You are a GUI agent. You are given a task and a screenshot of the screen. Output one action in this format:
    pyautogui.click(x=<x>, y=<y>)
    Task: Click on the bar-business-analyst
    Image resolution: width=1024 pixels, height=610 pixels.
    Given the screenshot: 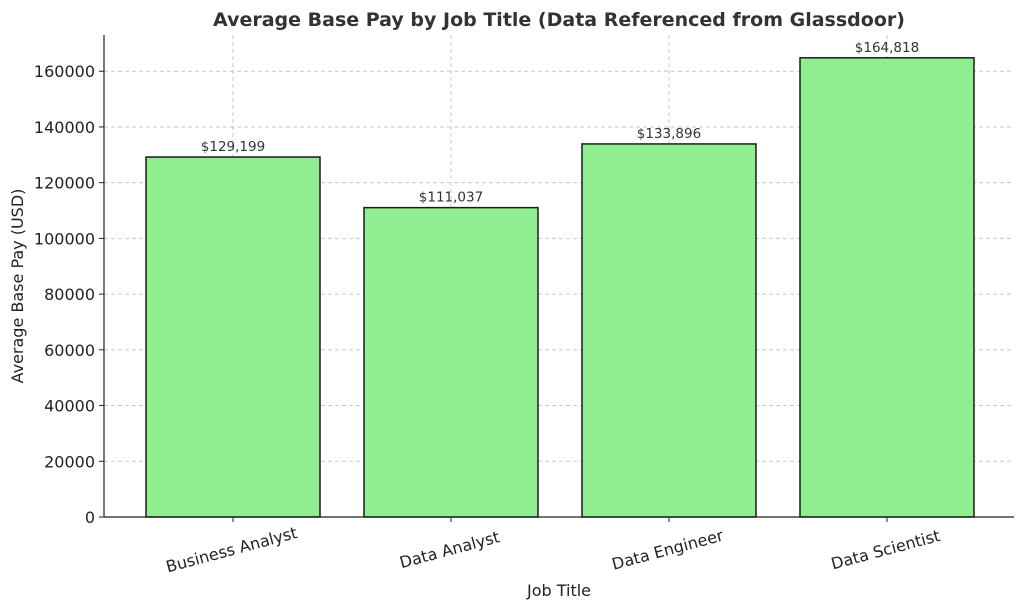 What is the action you would take?
    pyautogui.click(x=233, y=337)
    